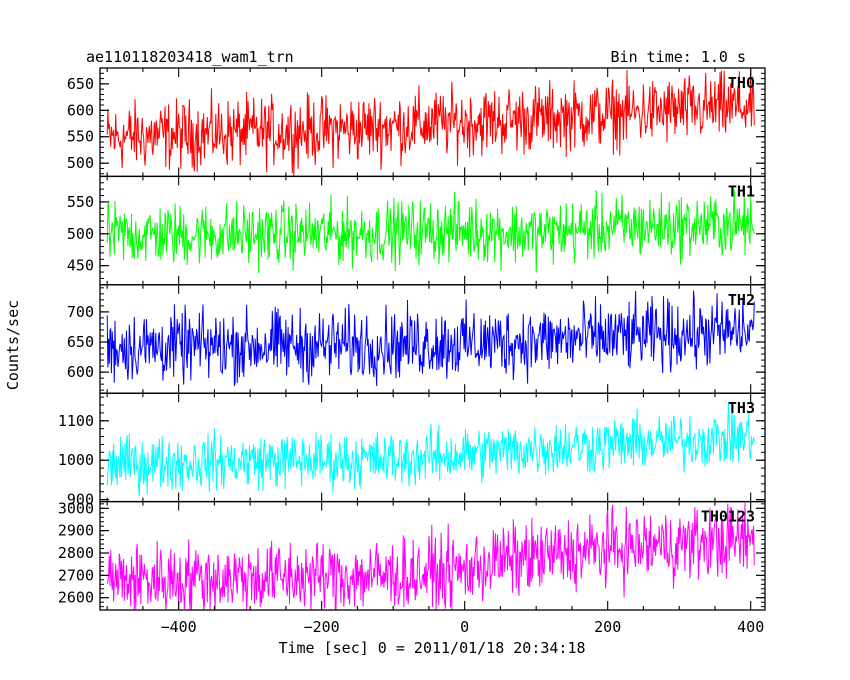 This screenshot has height=680, width=850. I want to click on y-tick-label: 3000, so click(76, 508).